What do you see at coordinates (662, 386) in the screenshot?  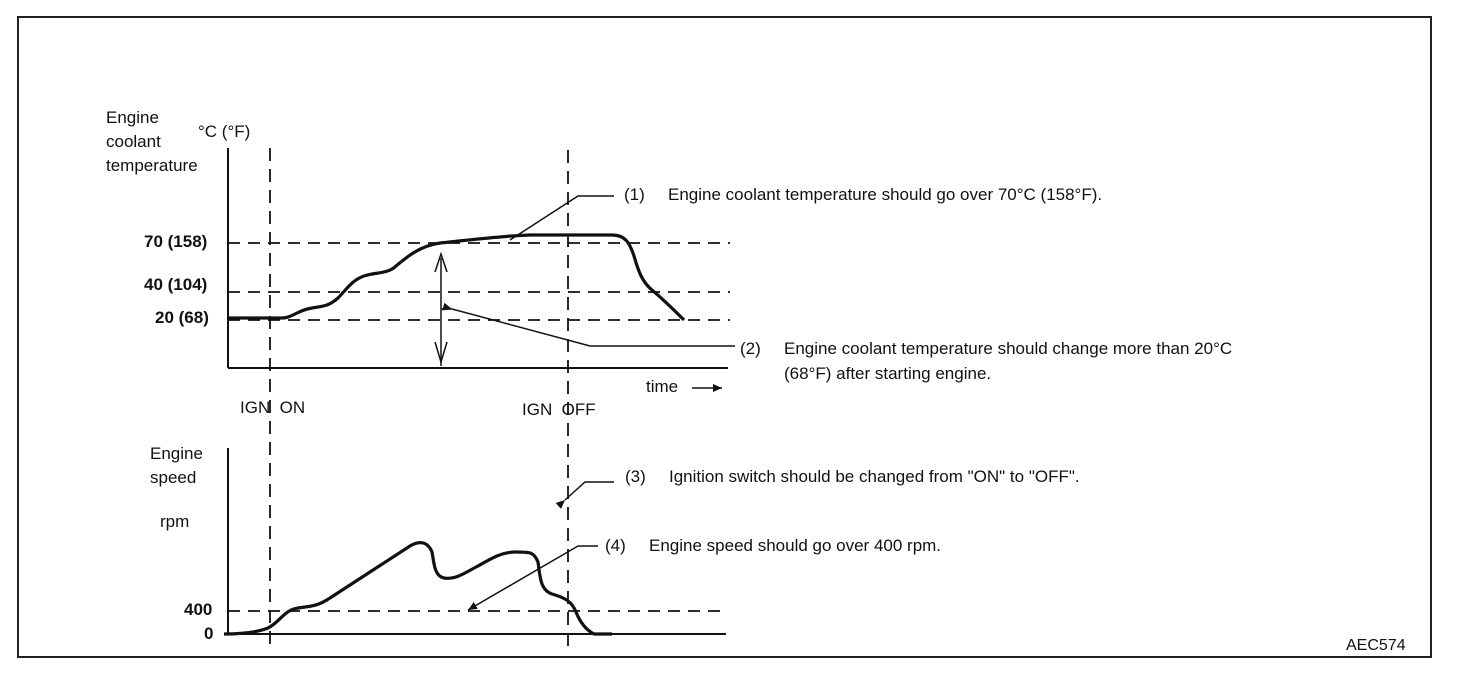 I see `time-label: time` at bounding box center [662, 386].